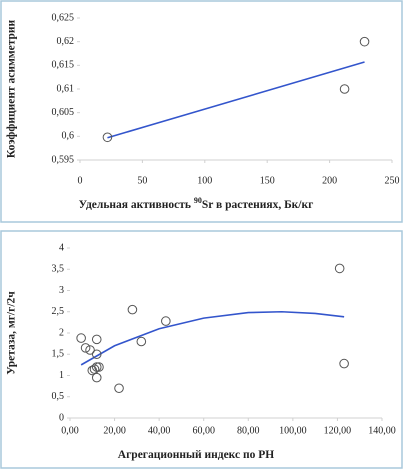  I want to click on y-tick-label: 0,6, so click(68, 136).